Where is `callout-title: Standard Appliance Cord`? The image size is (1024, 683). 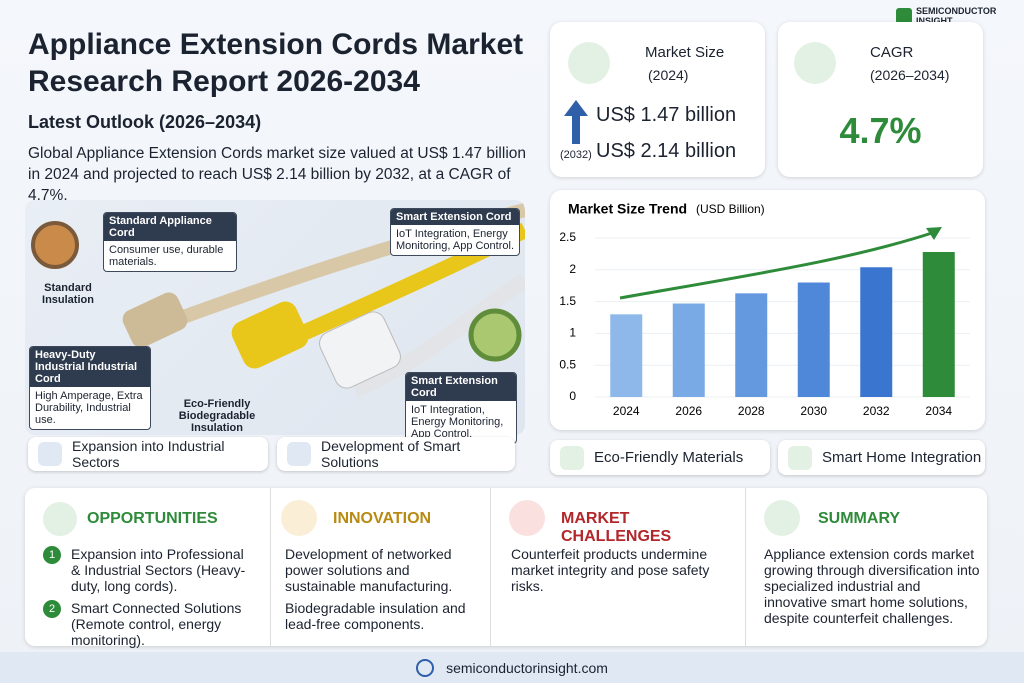 callout-title: Standard Appliance Cord is located at coordinates (170, 227).